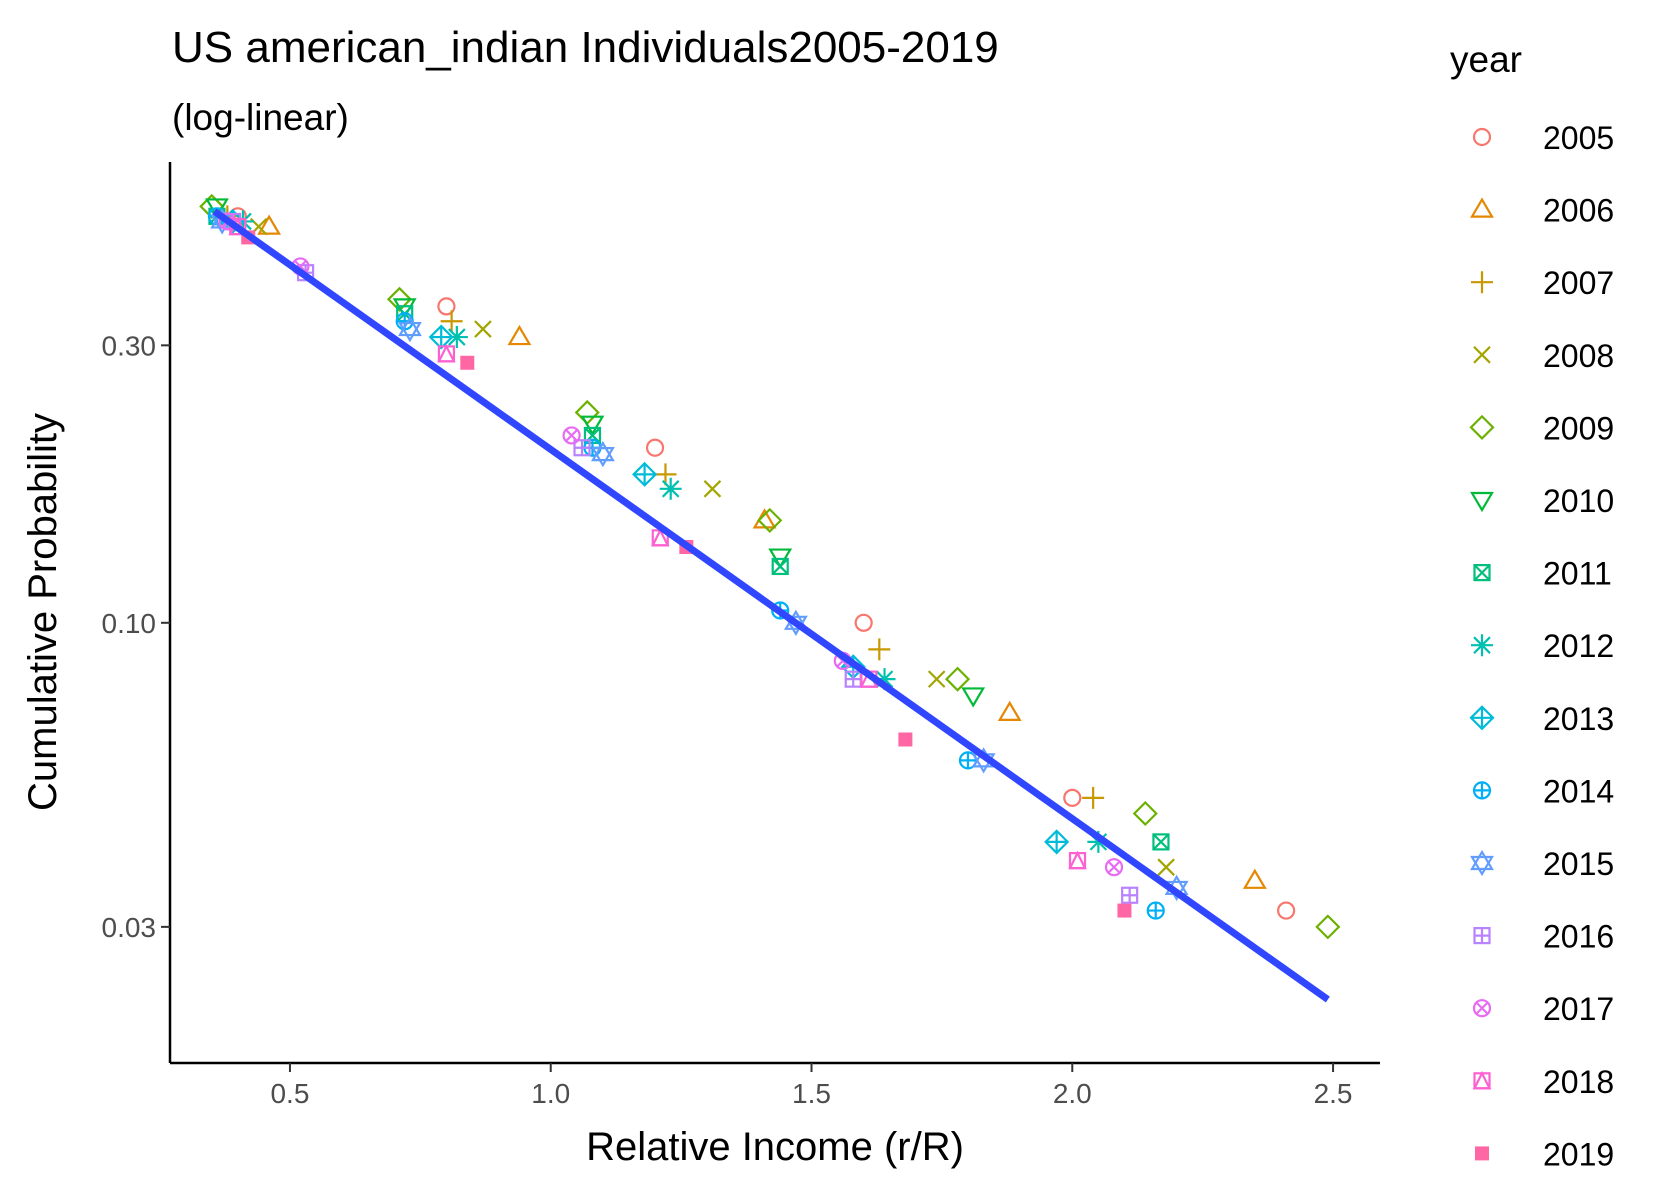  Describe the element at coordinates (1486, 59) in the screenshot. I see `legend-title: year` at that location.